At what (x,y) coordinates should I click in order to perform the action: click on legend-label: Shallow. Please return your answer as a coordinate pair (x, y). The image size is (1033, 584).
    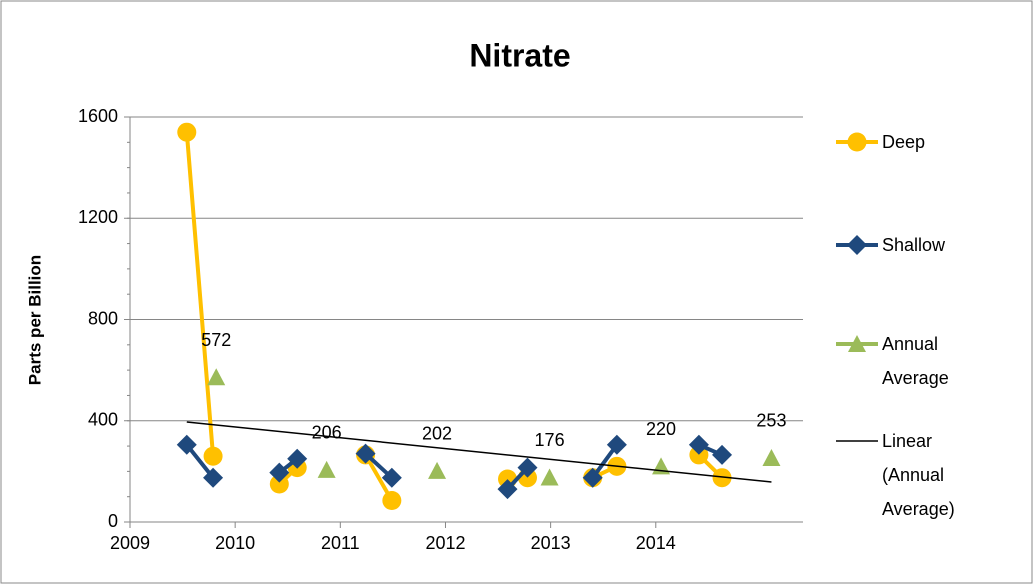
    Looking at the image, I should click on (914, 245).